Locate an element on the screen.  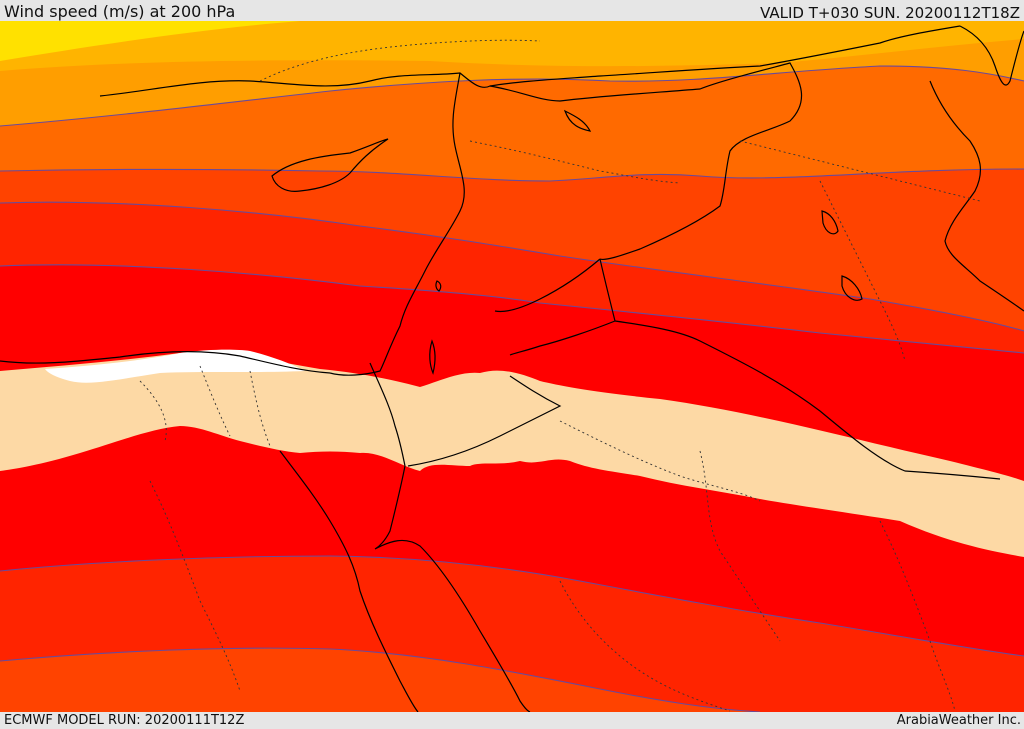
band-red-orange-lower is located at coordinates (380, 680).